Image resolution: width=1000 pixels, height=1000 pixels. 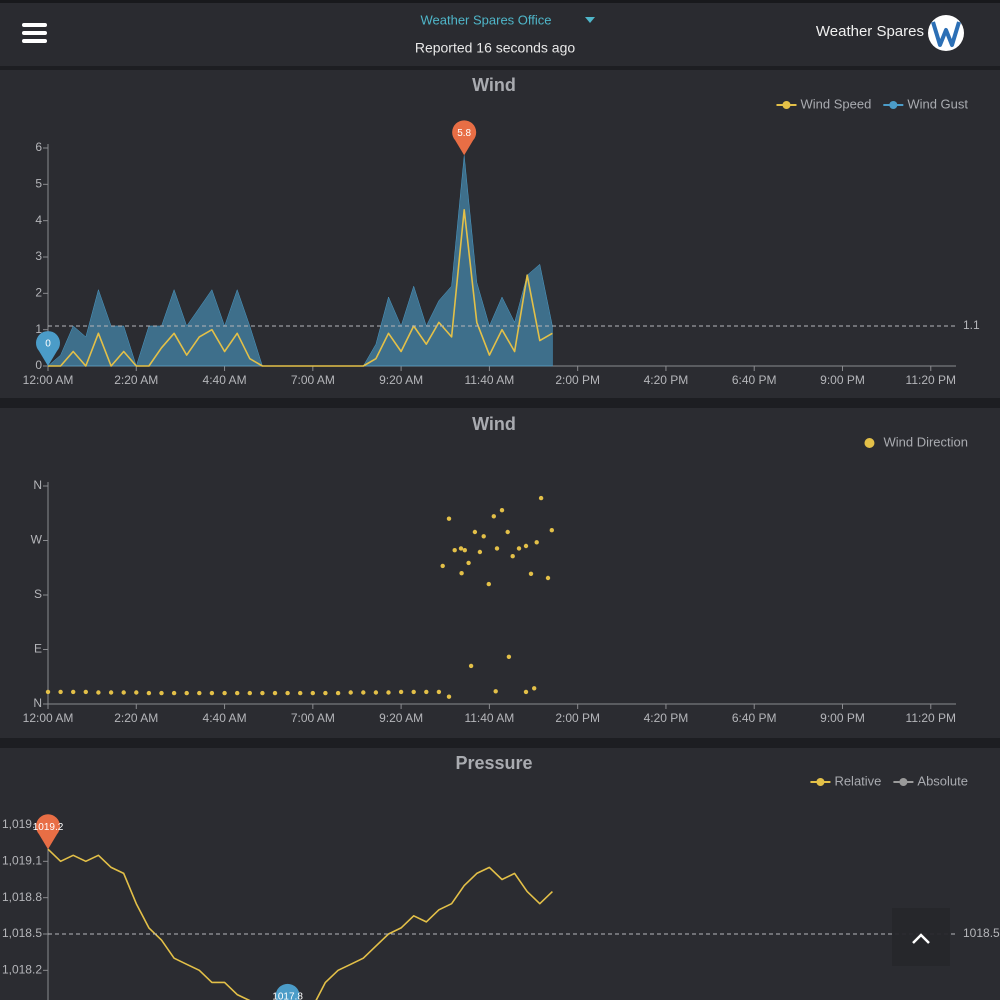 I want to click on min-pin-label: 1017.8, so click(x=287, y=995).